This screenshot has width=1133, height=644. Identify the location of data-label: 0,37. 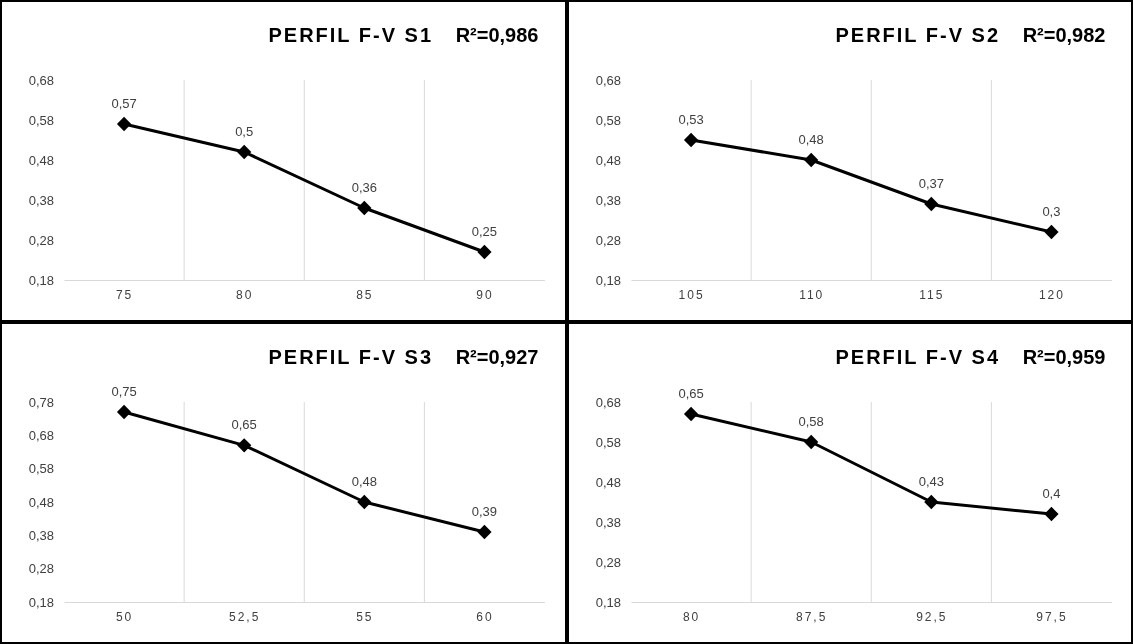
(931, 183).